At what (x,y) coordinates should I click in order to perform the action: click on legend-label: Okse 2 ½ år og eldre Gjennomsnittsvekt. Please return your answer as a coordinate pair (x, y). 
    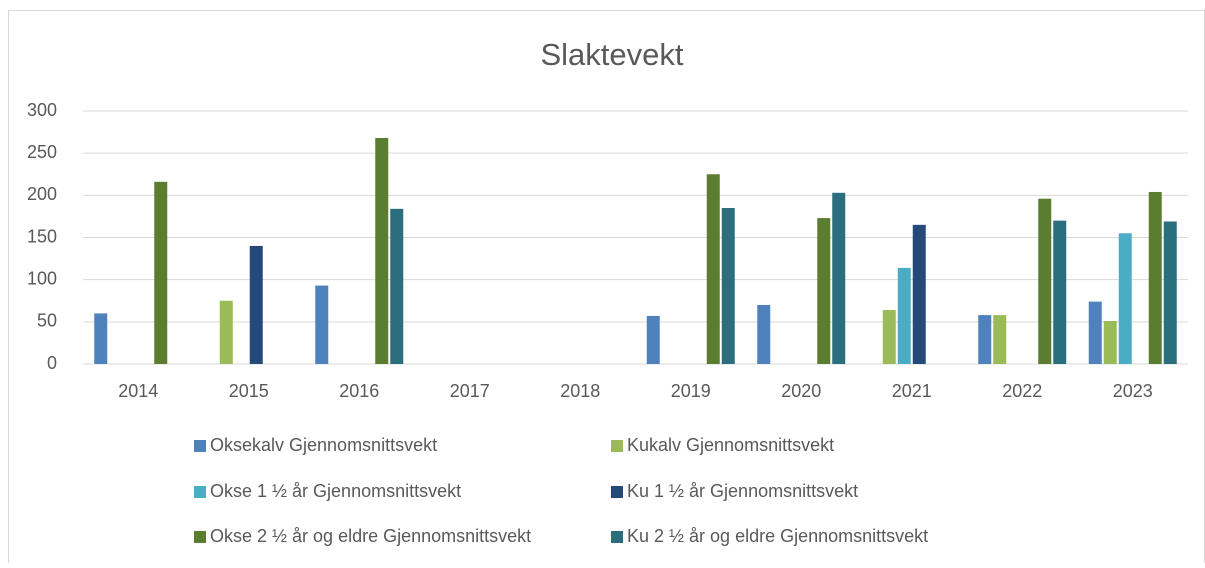
    Looking at the image, I should click on (370, 536).